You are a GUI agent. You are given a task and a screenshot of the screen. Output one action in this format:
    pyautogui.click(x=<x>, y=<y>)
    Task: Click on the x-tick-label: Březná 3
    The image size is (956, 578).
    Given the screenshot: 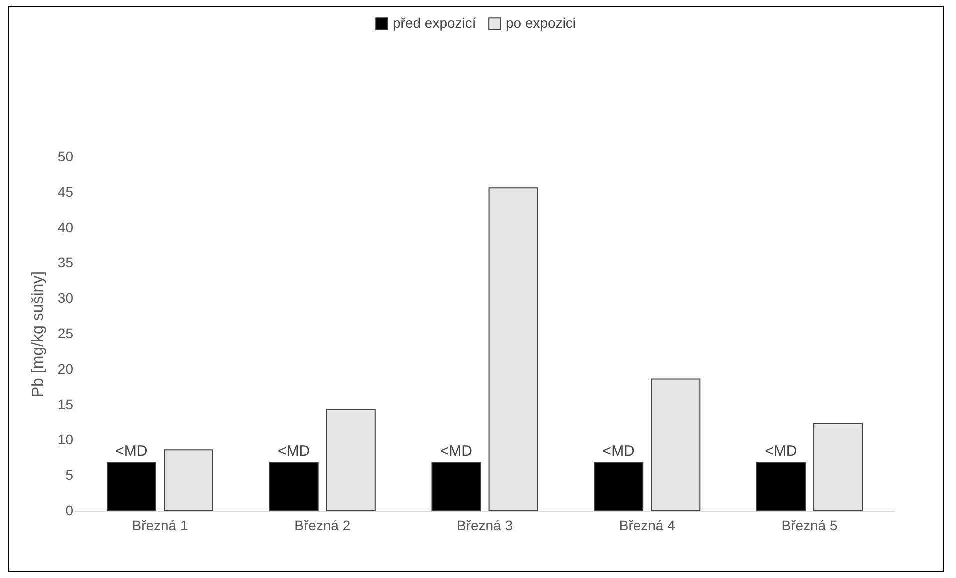 What is the action you would take?
    pyautogui.click(x=485, y=526)
    